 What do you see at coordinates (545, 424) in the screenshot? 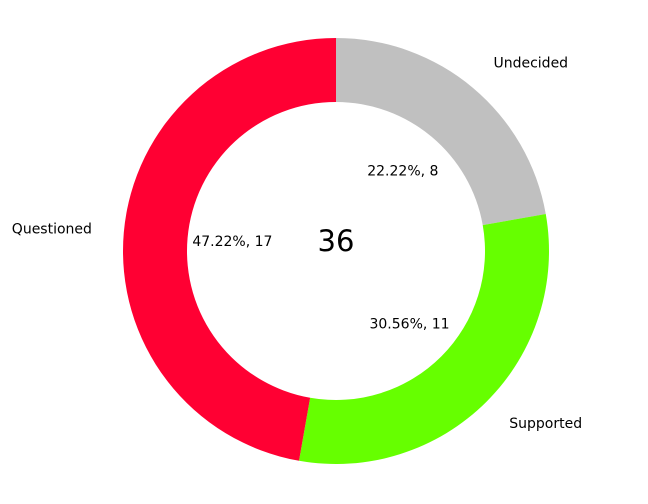
I see `slice-category-label-supported: Supported` at bounding box center [545, 424].